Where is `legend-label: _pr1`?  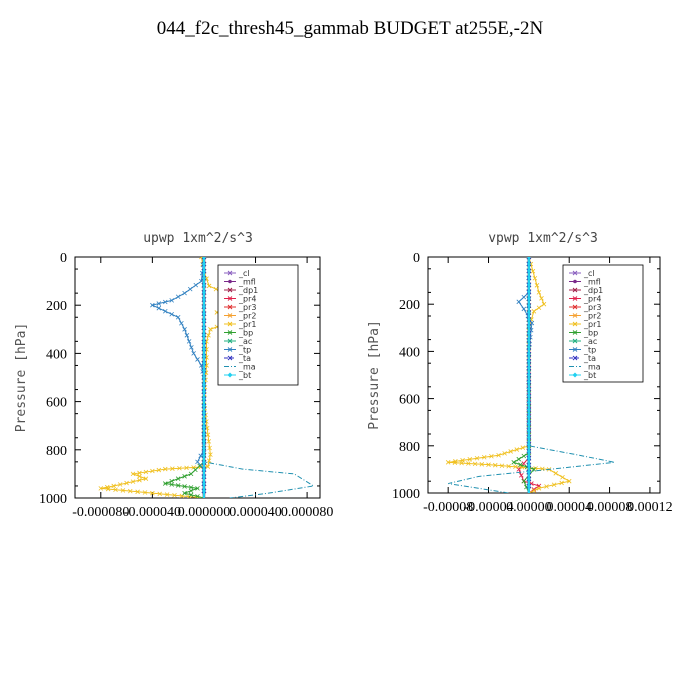 legend-label: _pr1 is located at coordinates (592, 324).